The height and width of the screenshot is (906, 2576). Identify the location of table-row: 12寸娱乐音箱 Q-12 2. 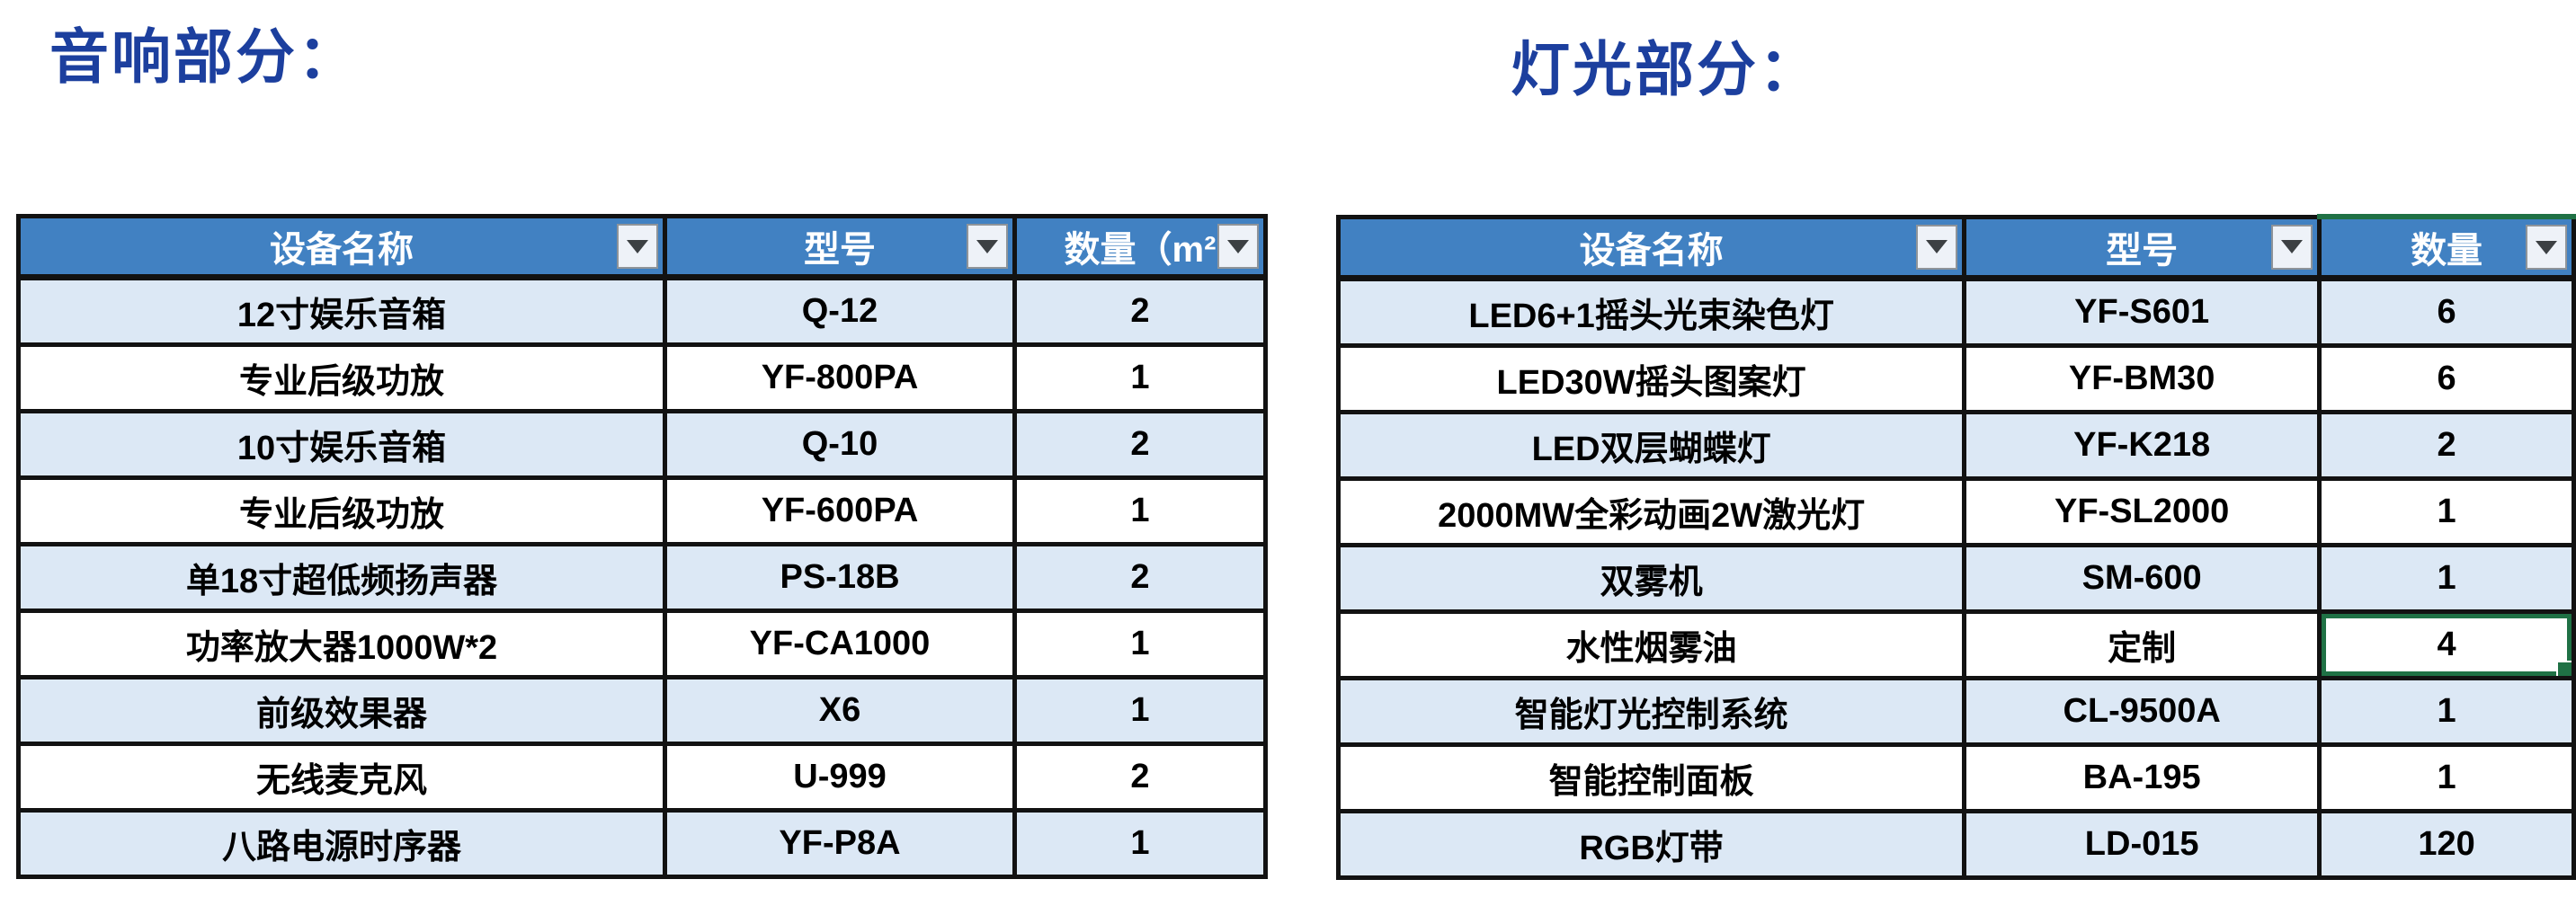
(642, 311).